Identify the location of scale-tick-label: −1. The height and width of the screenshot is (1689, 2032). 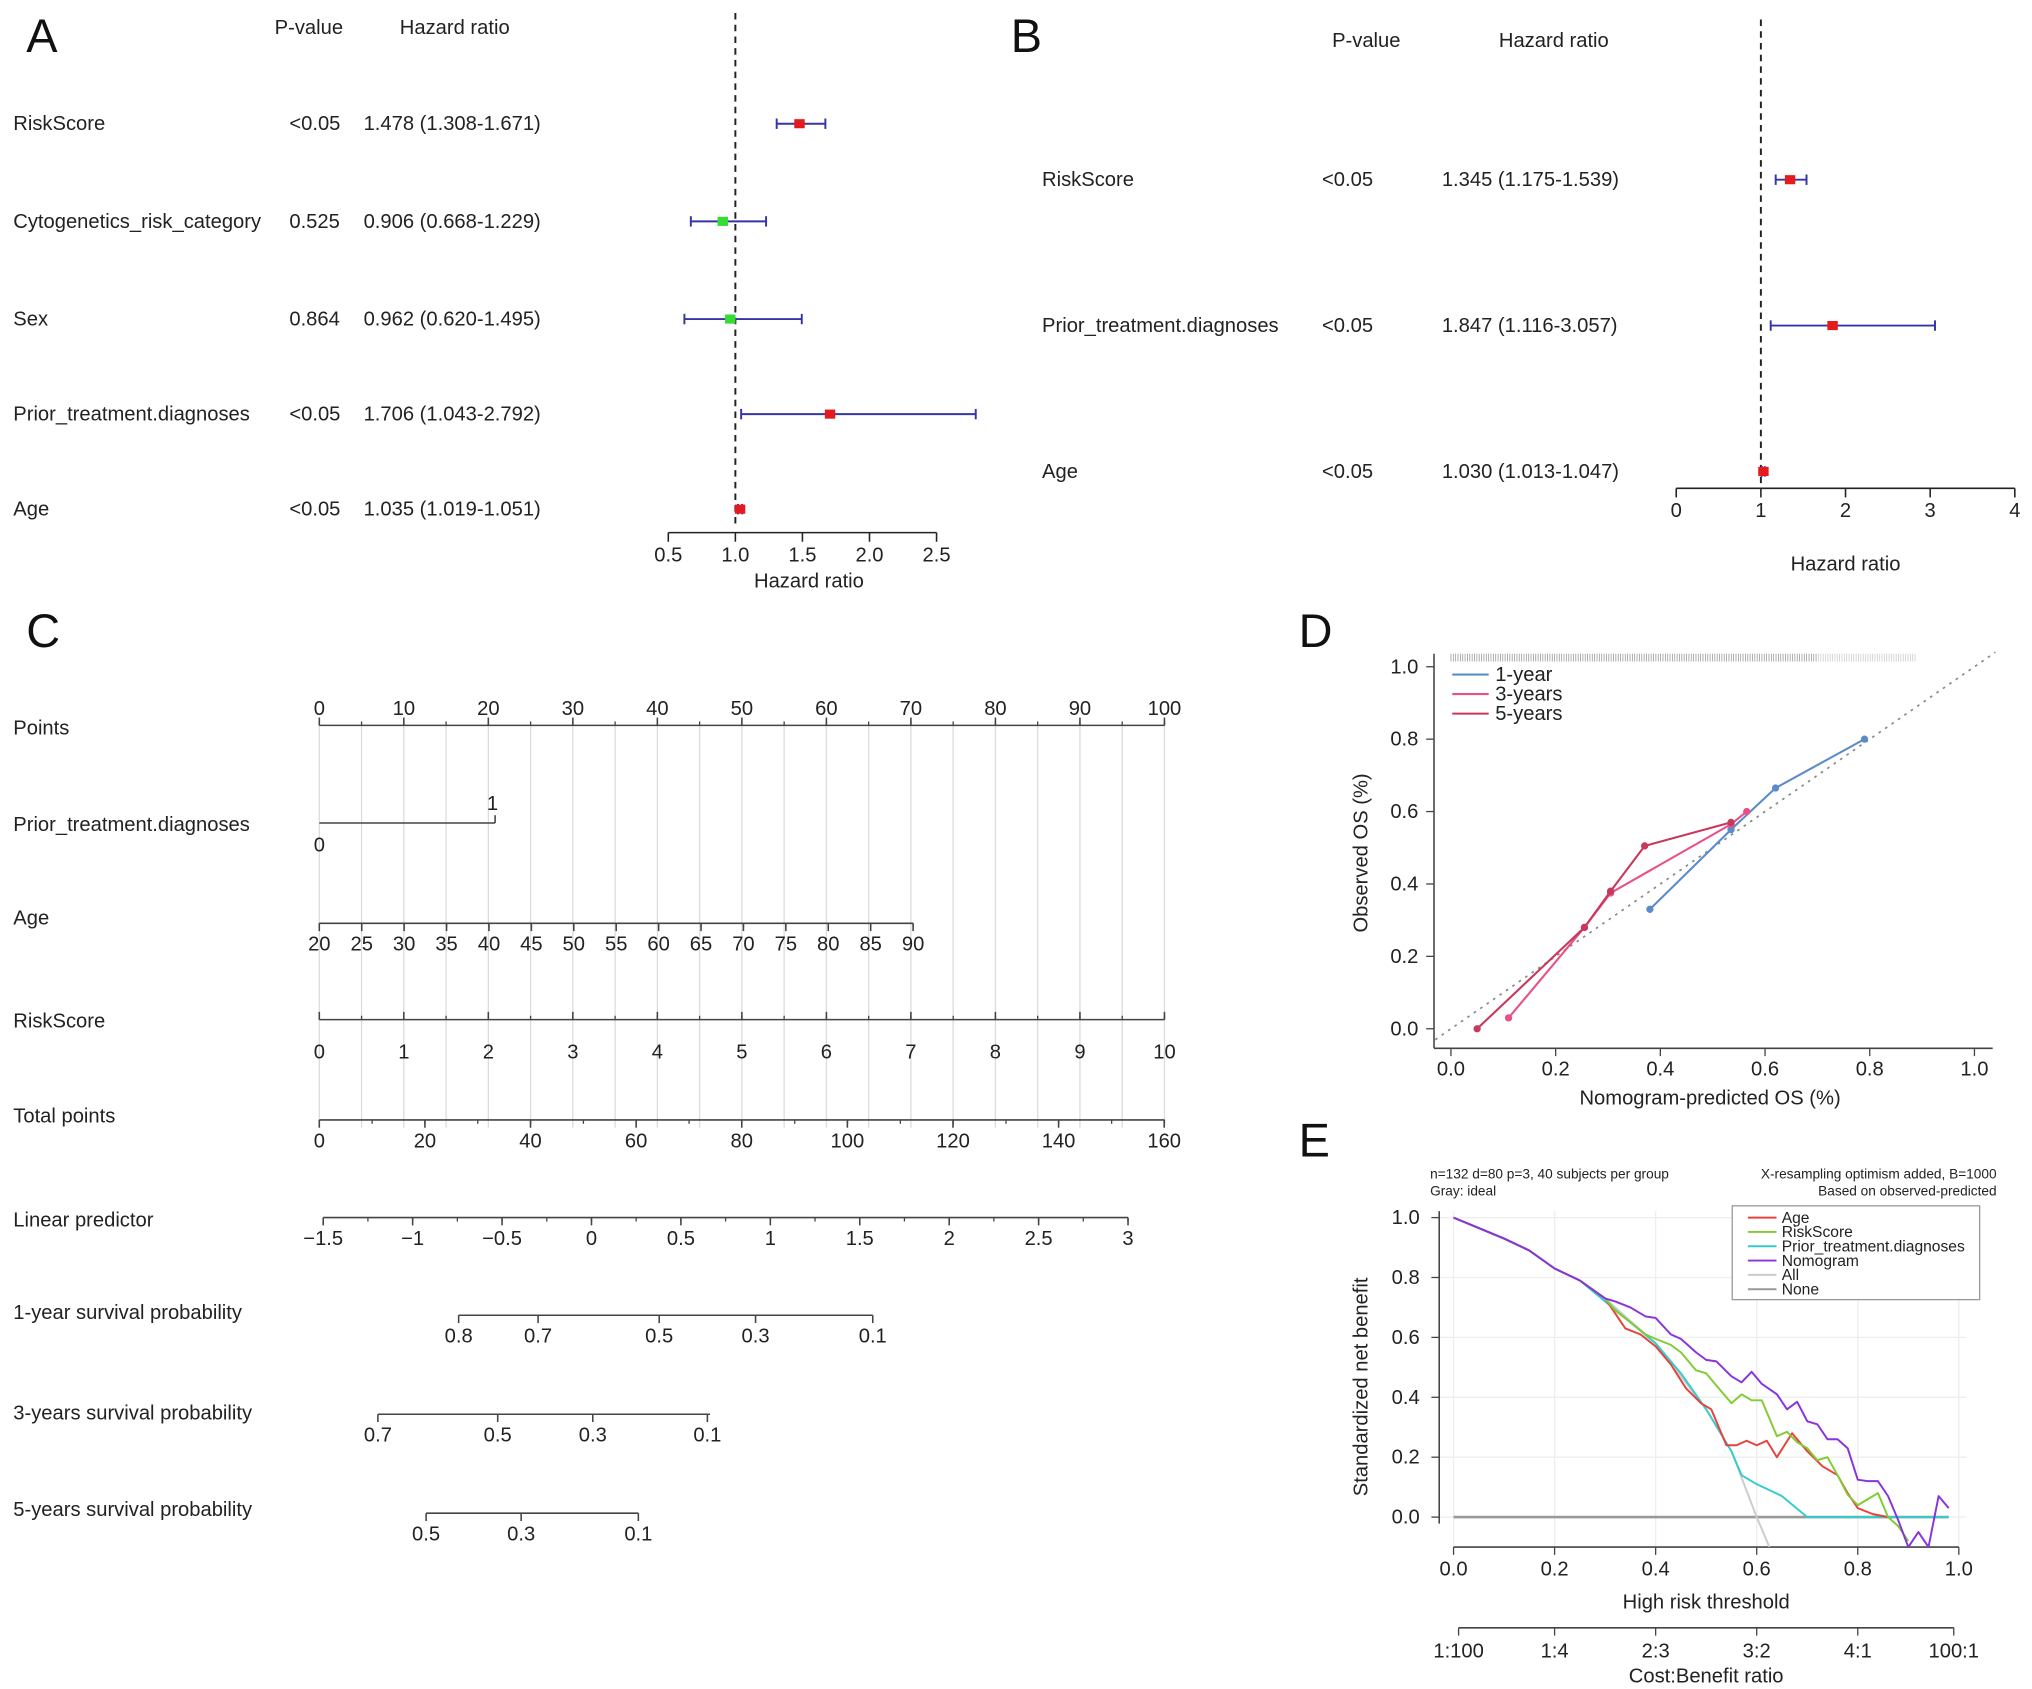
(412, 1239).